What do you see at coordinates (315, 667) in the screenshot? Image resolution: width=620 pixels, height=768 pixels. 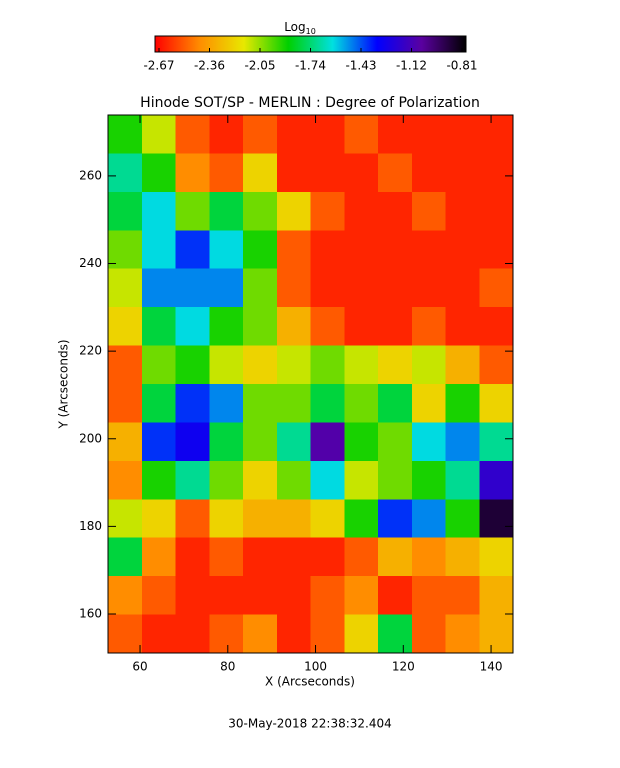 I see `x-tick-label: 100` at bounding box center [315, 667].